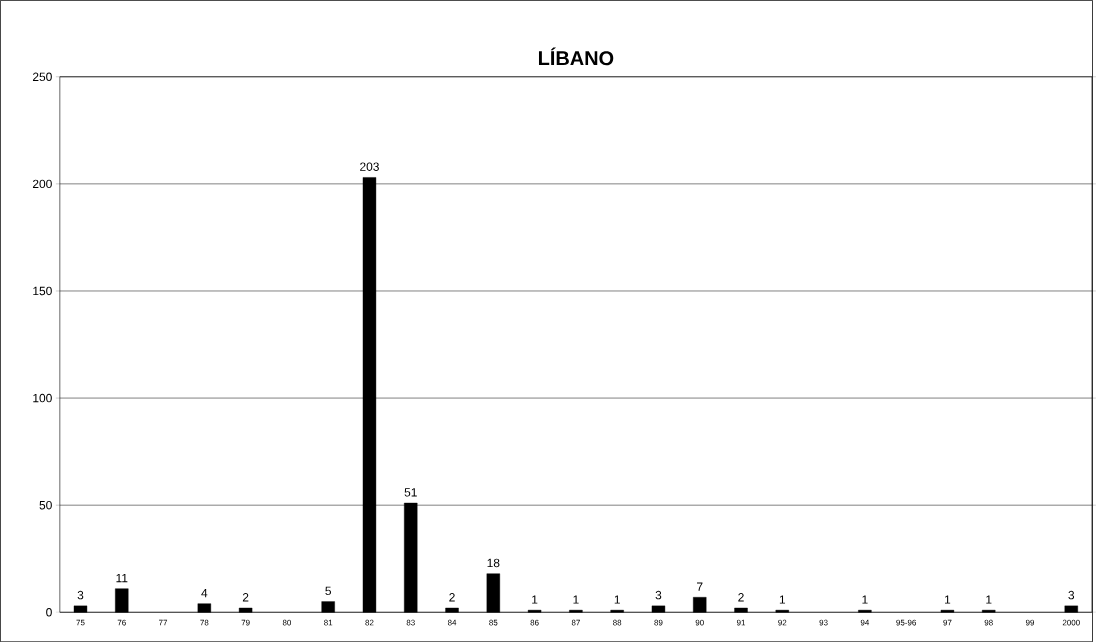  I want to click on data-label: 203, so click(369, 166).